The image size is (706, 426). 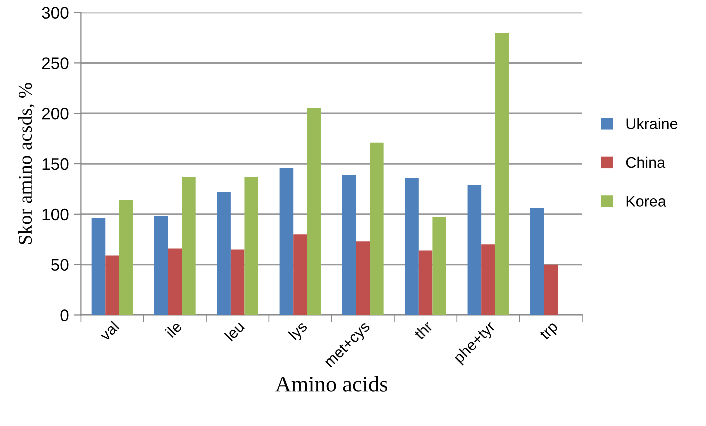 What do you see at coordinates (423, 330) in the screenshot?
I see `x-tick-label: thr` at bounding box center [423, 330].